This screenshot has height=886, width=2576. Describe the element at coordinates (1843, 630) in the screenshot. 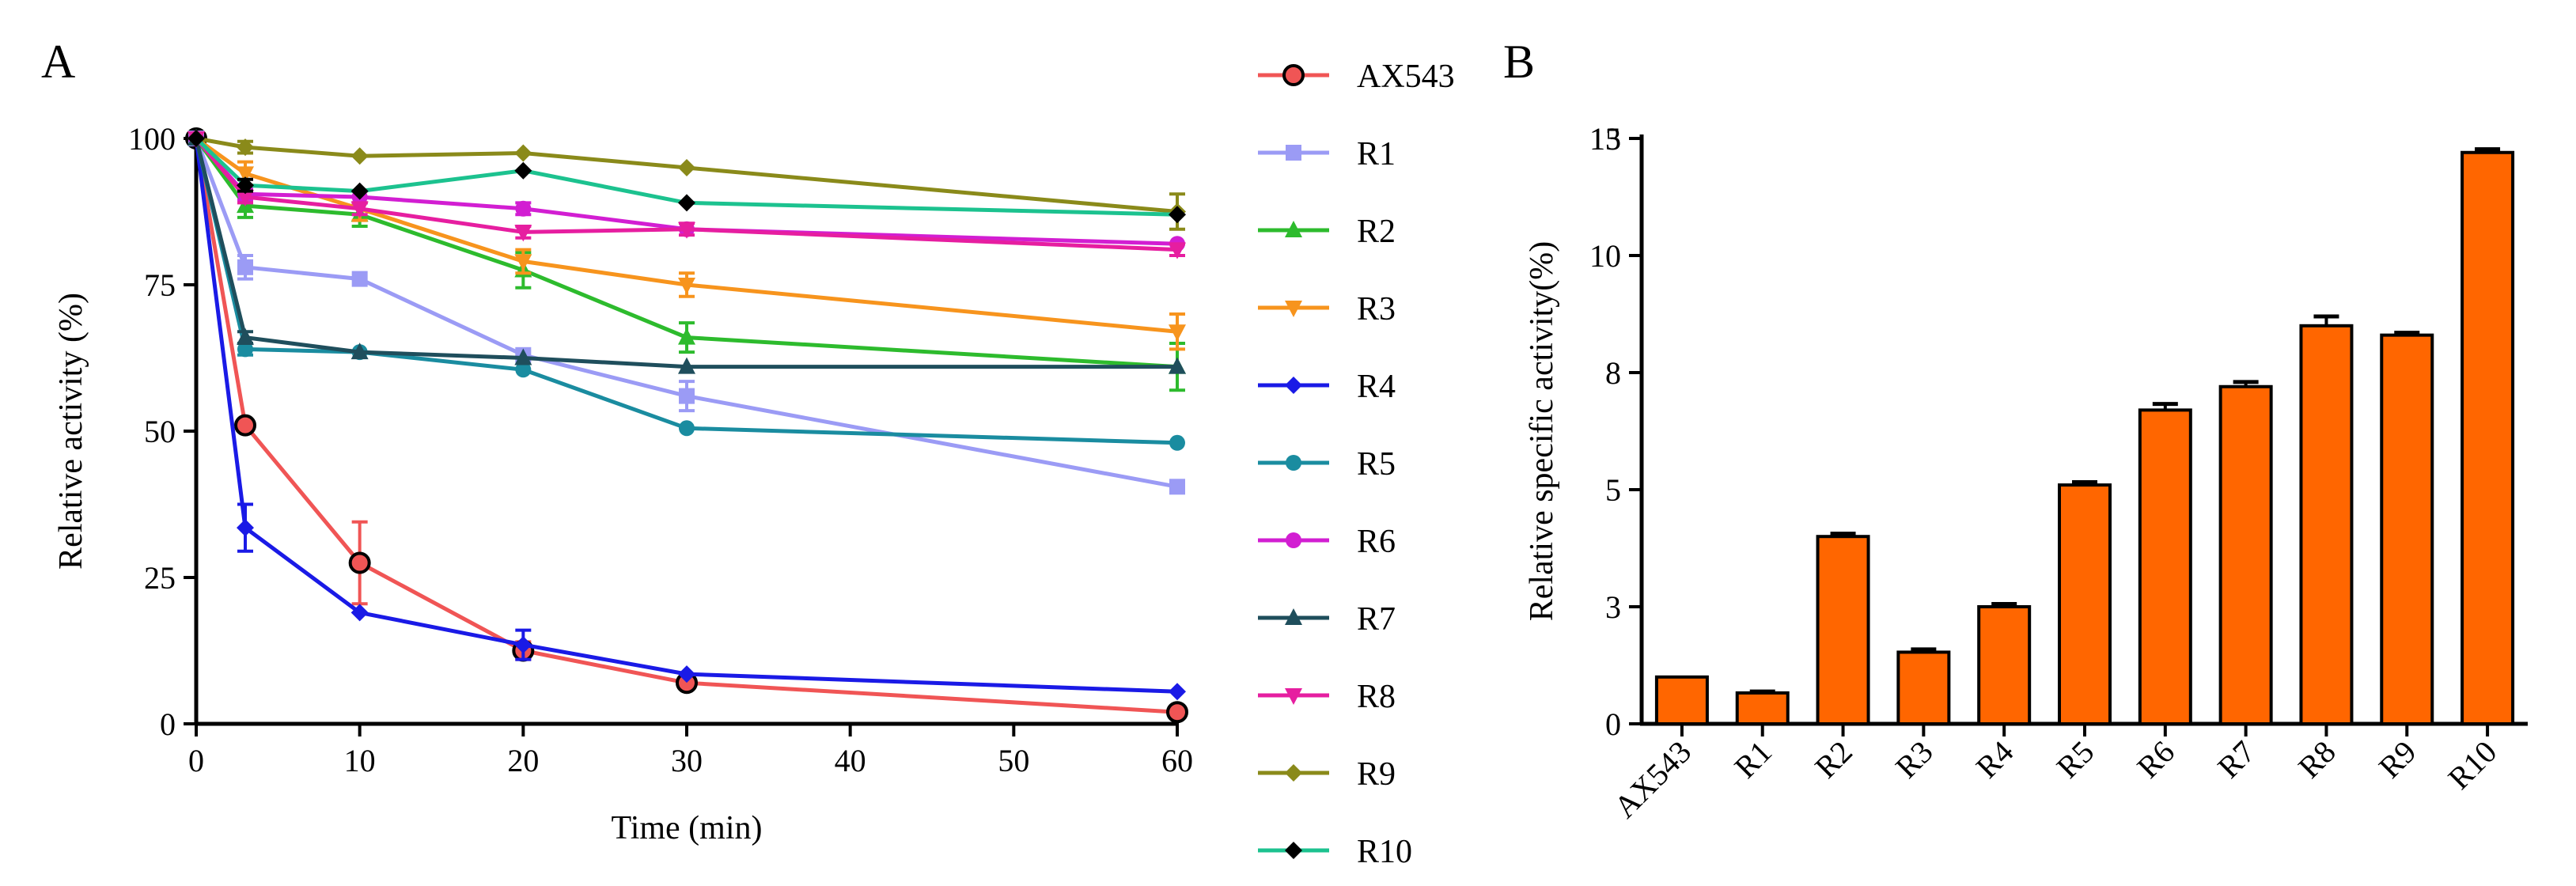

I see `bar-r2` at that location.